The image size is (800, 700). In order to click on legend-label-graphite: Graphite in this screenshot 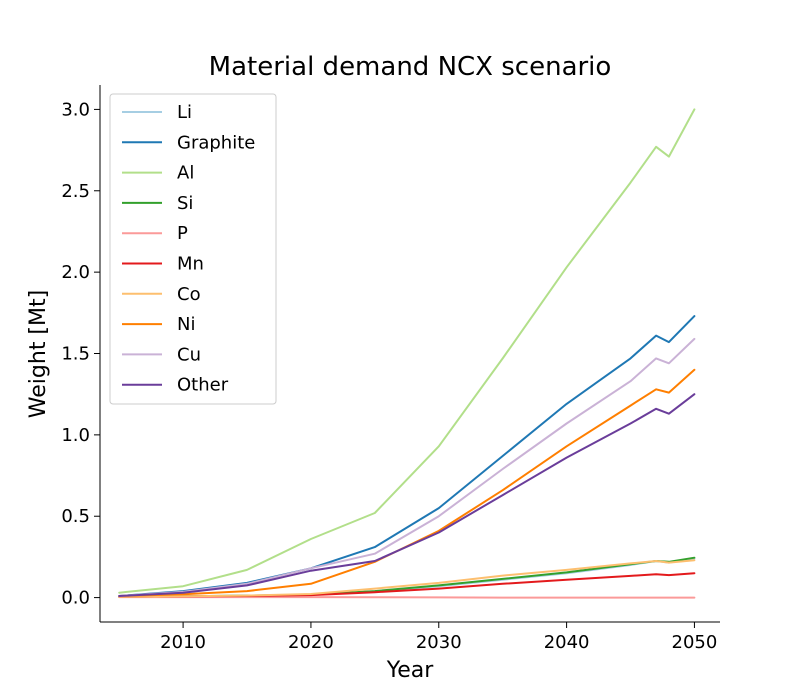, I will do `click(216, 142)`.